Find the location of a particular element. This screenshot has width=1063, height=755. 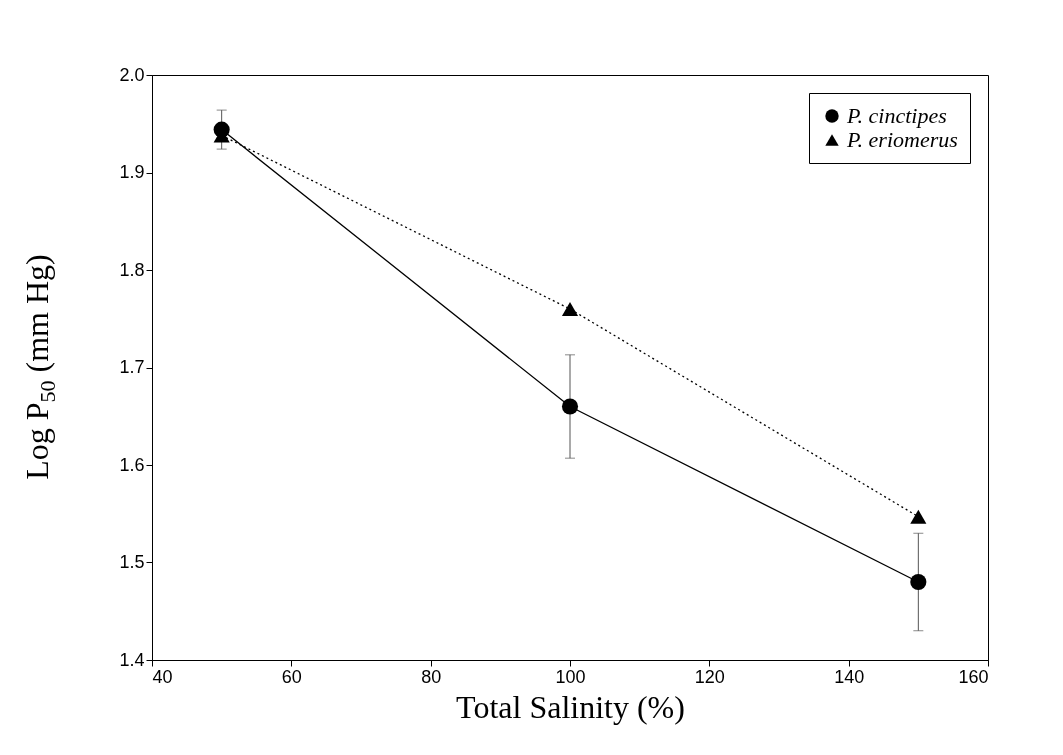

y-tick-label: 2.0 is located at coordinates (132, 74).